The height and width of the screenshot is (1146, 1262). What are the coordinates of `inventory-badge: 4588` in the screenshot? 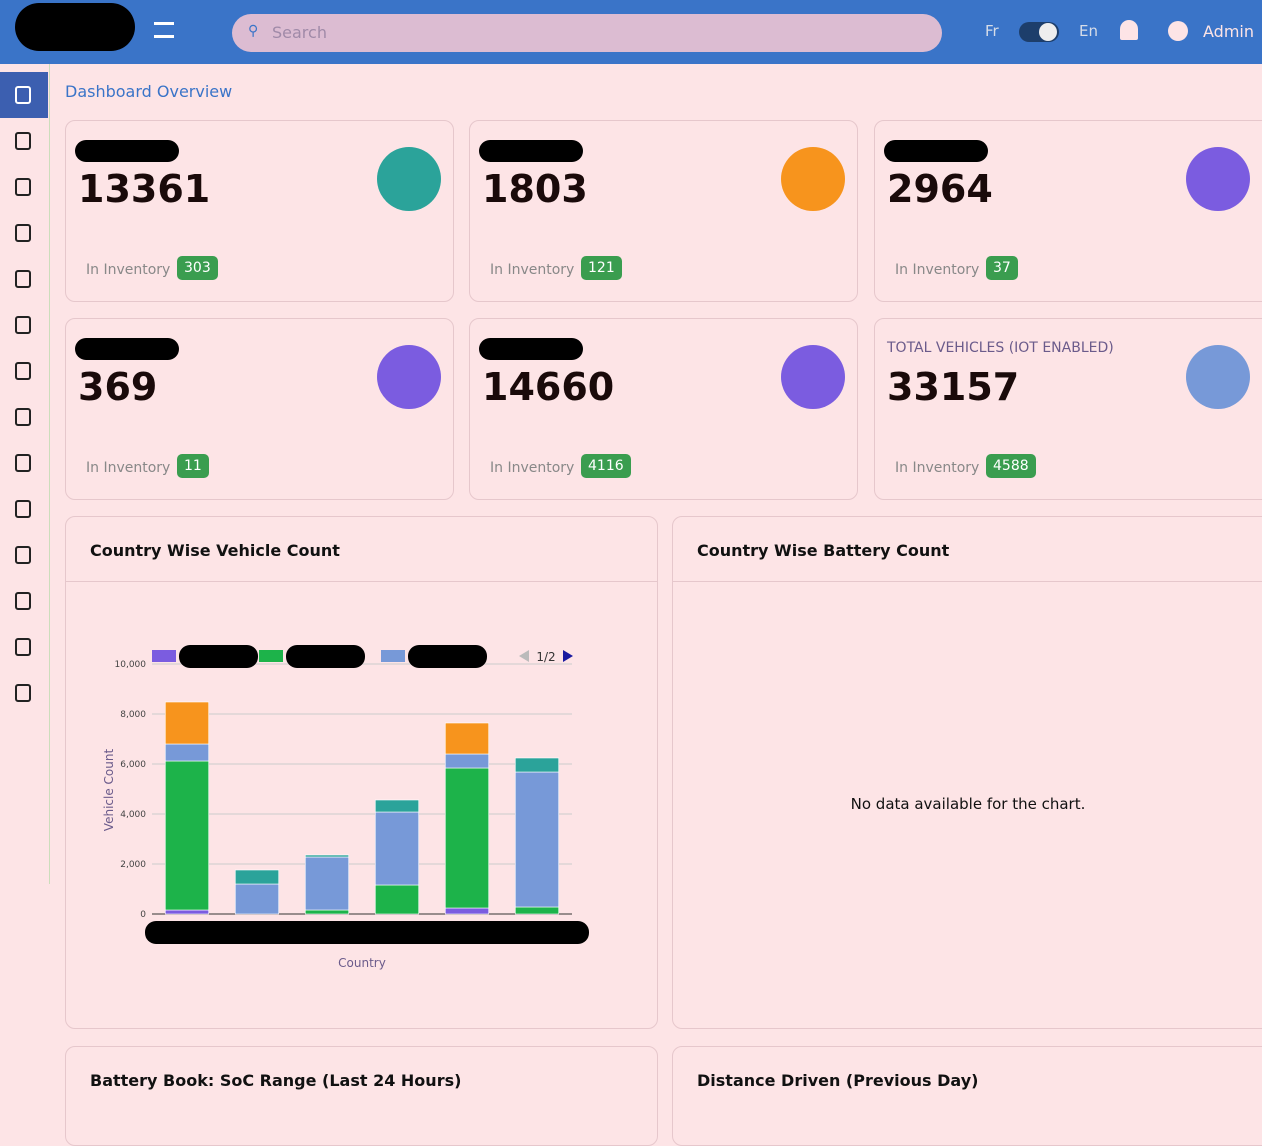 It's located at (1011, 466).